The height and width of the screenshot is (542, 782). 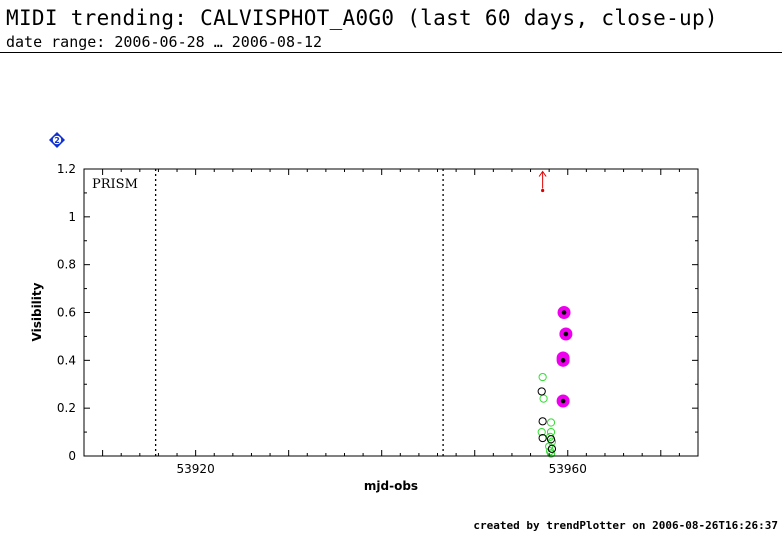 I want to click on y-tick-label: 0.2, so click(x=66, y=408).